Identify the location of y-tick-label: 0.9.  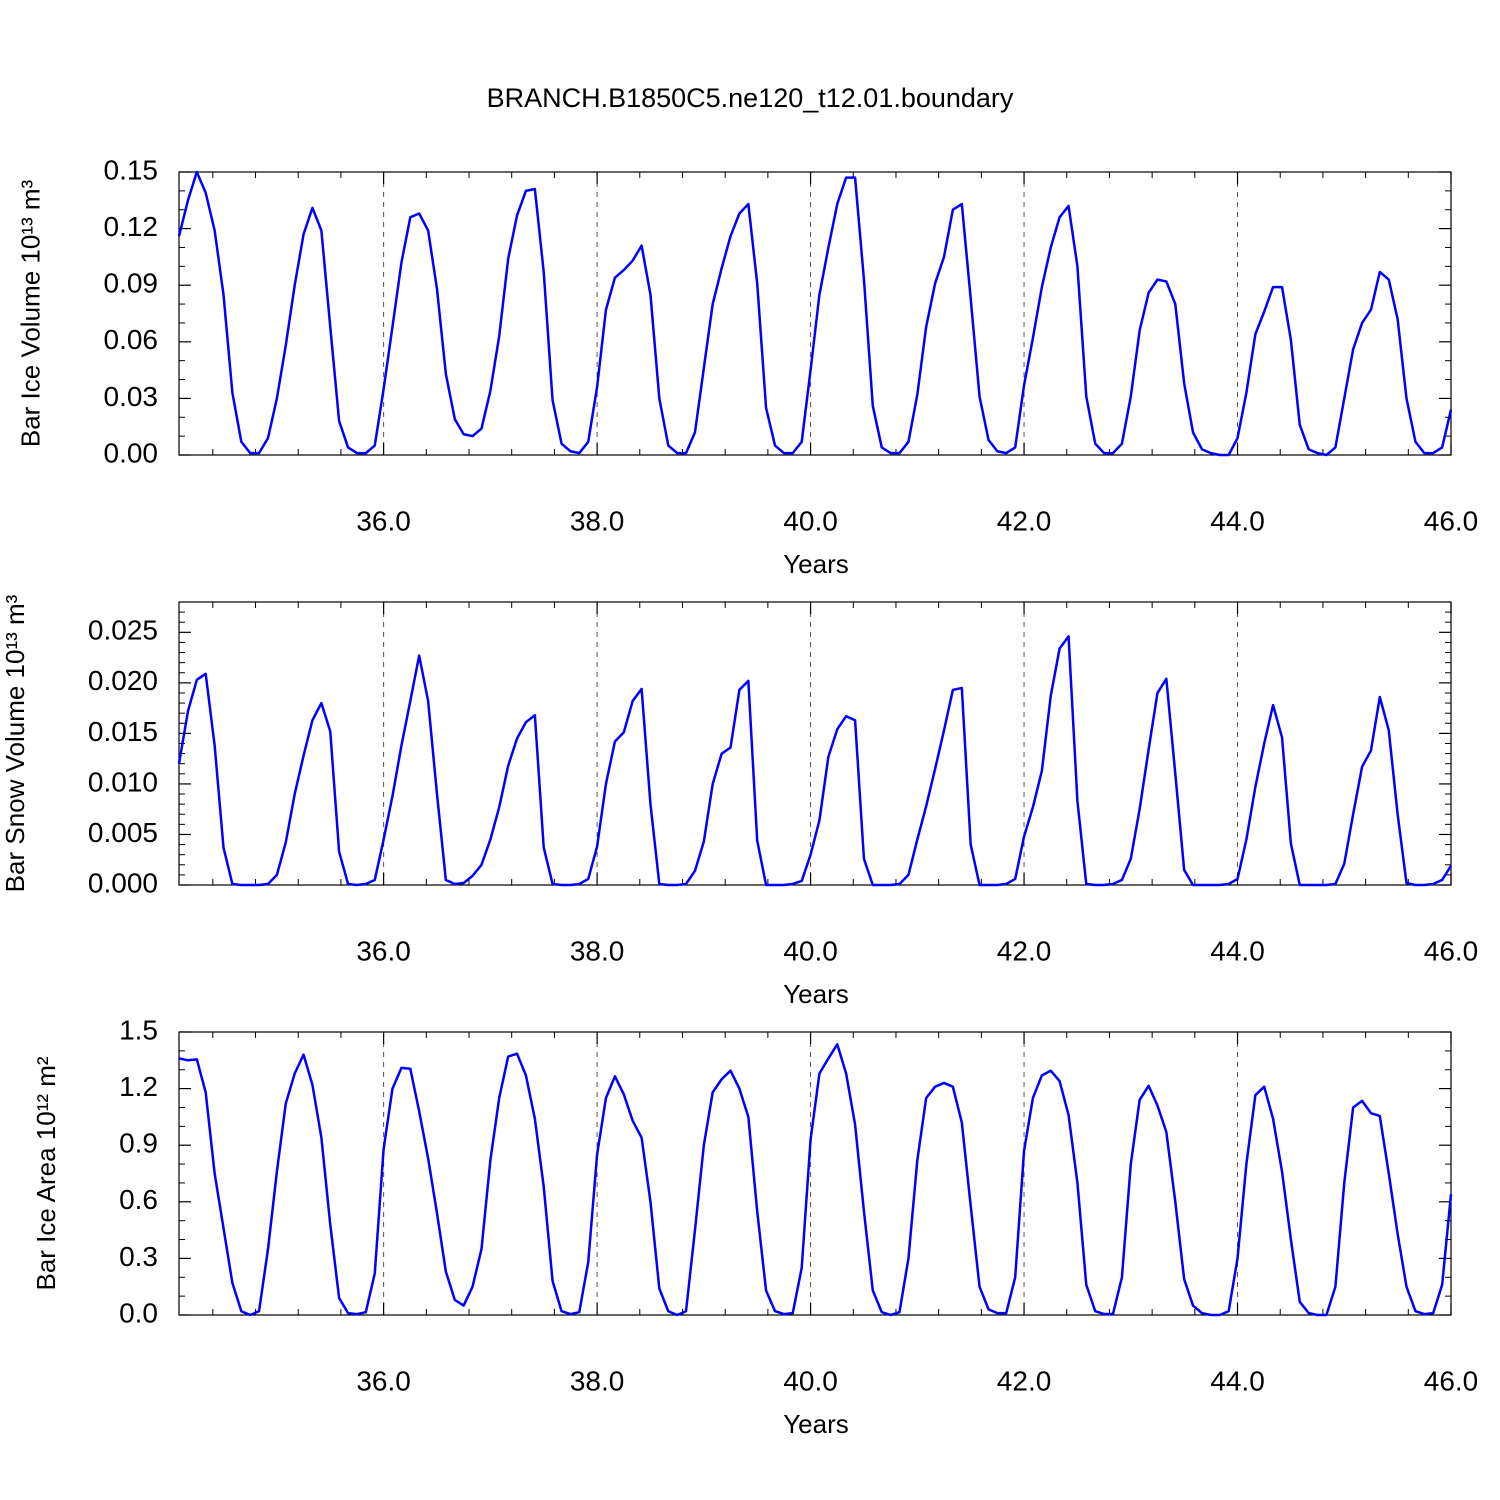
(138, 1143).